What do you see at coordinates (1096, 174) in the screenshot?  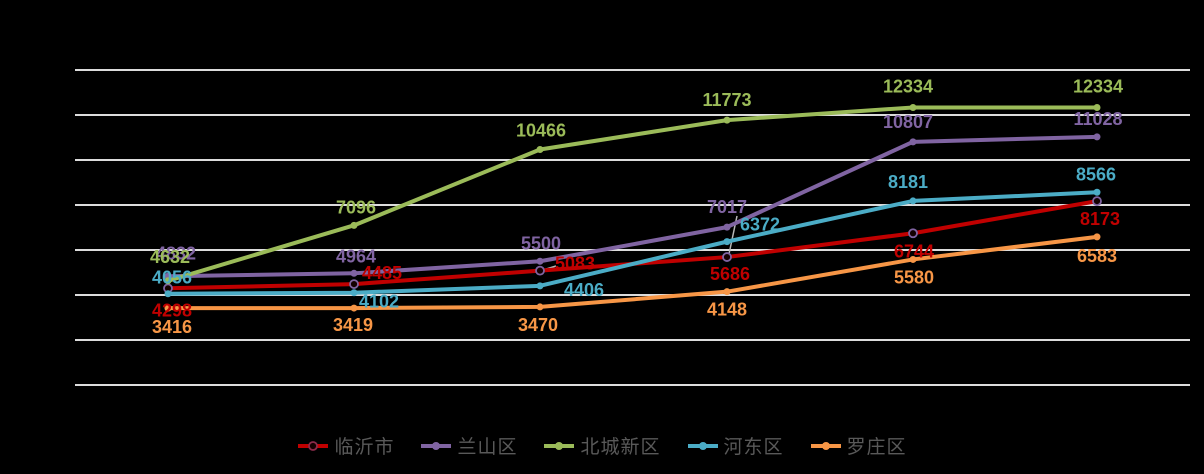 I see `data-label: 8566` at bounding box center [1096, 174].